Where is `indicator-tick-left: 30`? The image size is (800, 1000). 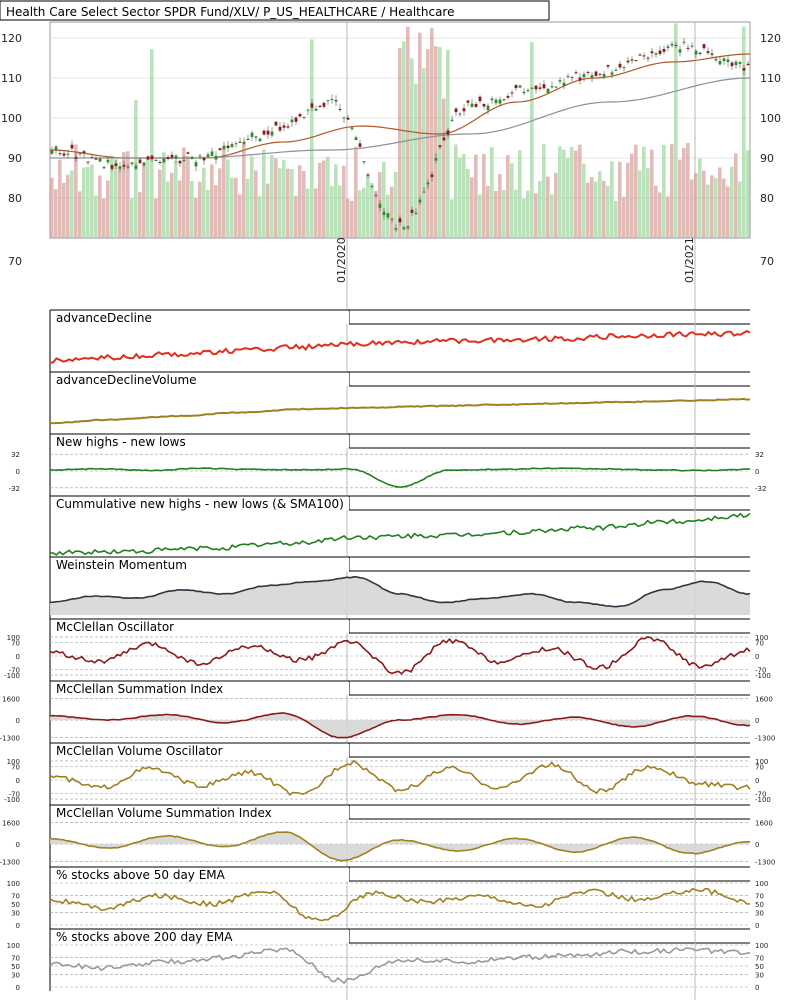
indicator-tick-left: 30 is located at coordinates (15, 975).